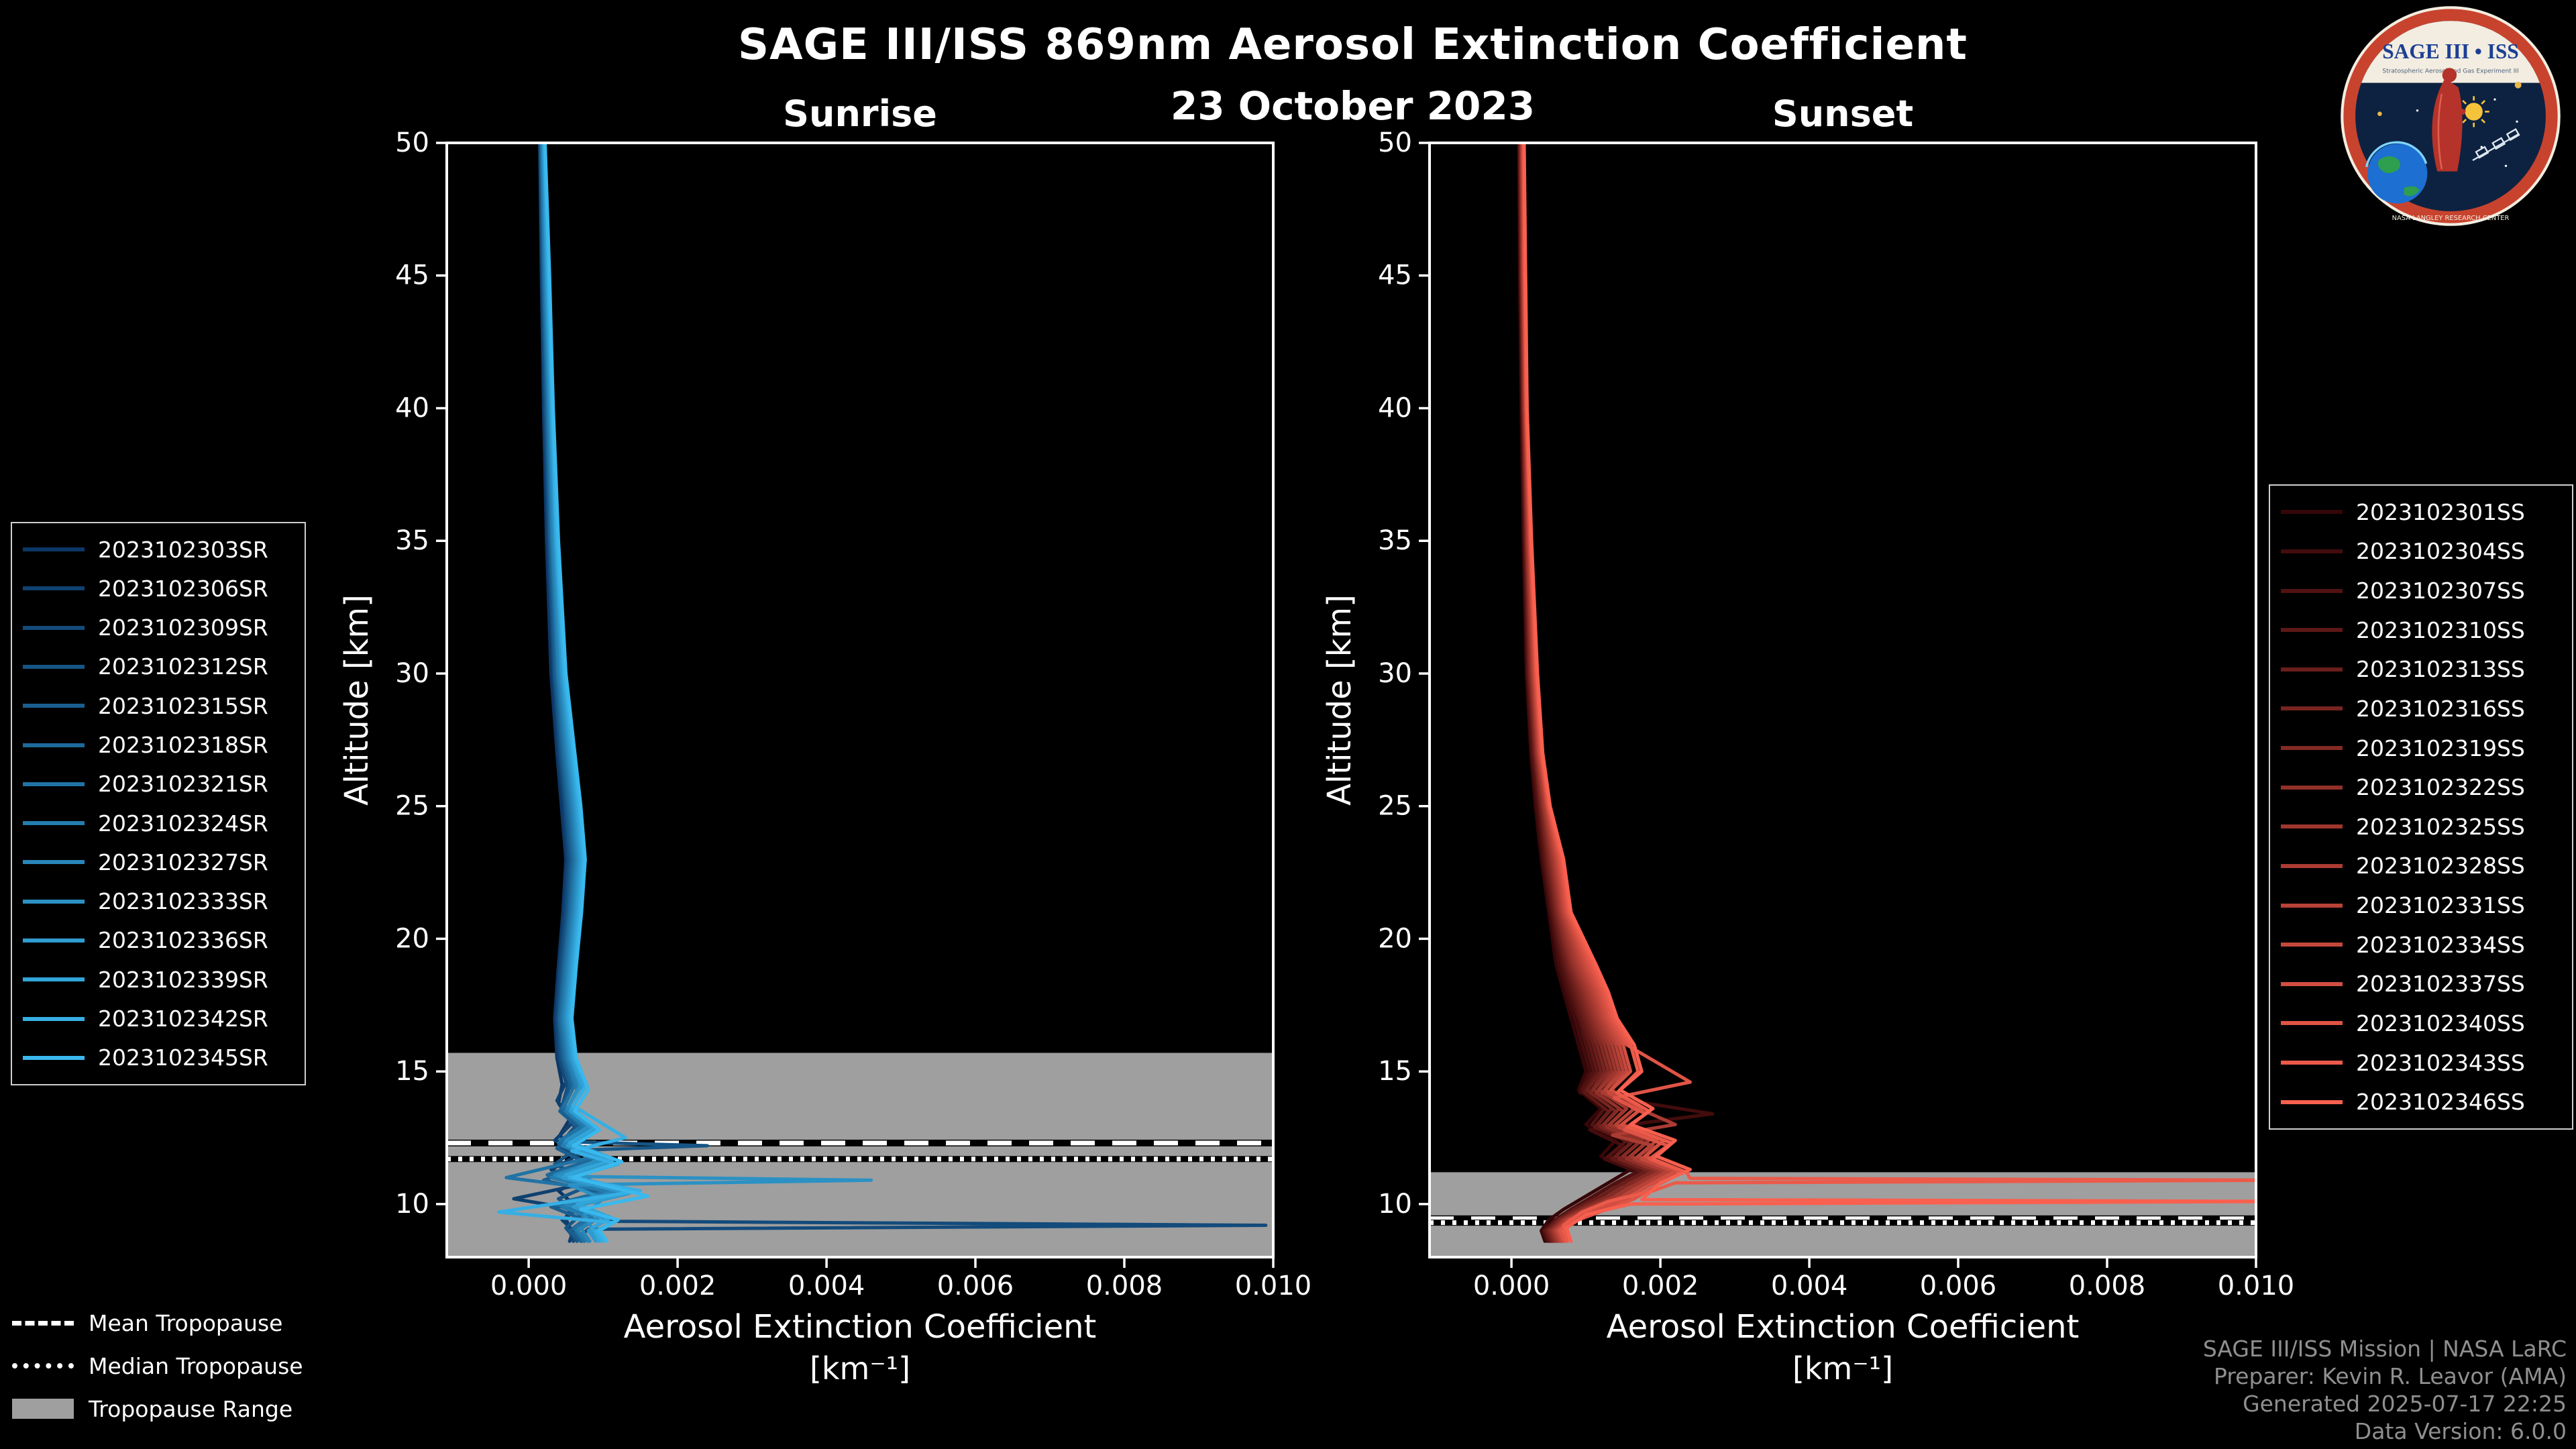 The width and height of the screenshot is (2576, 1449). What do you see at coordinates (1958, 1286) in the screenshot?
I see `x-tick-label: 0.006` at bounding box center [1958, 1286].